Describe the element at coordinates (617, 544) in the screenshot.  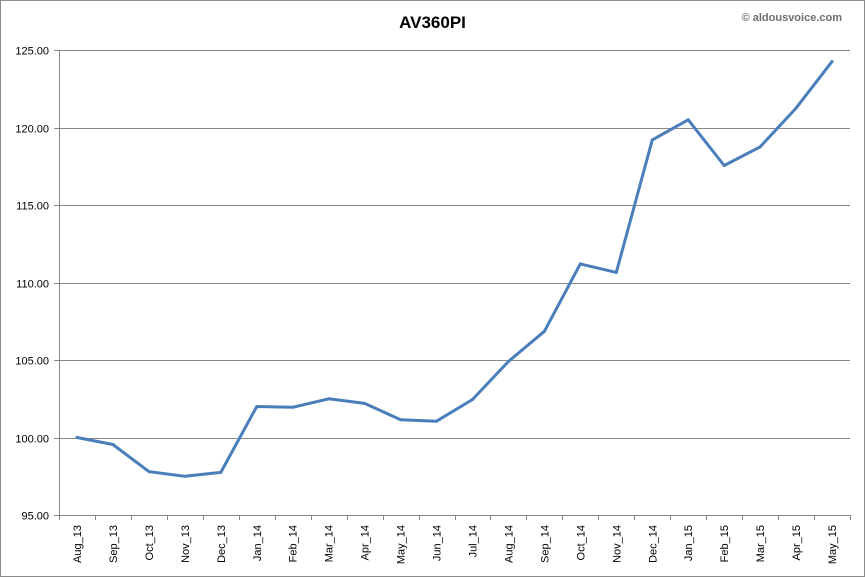
I see `x-tick-label: Nov_14` at that location.